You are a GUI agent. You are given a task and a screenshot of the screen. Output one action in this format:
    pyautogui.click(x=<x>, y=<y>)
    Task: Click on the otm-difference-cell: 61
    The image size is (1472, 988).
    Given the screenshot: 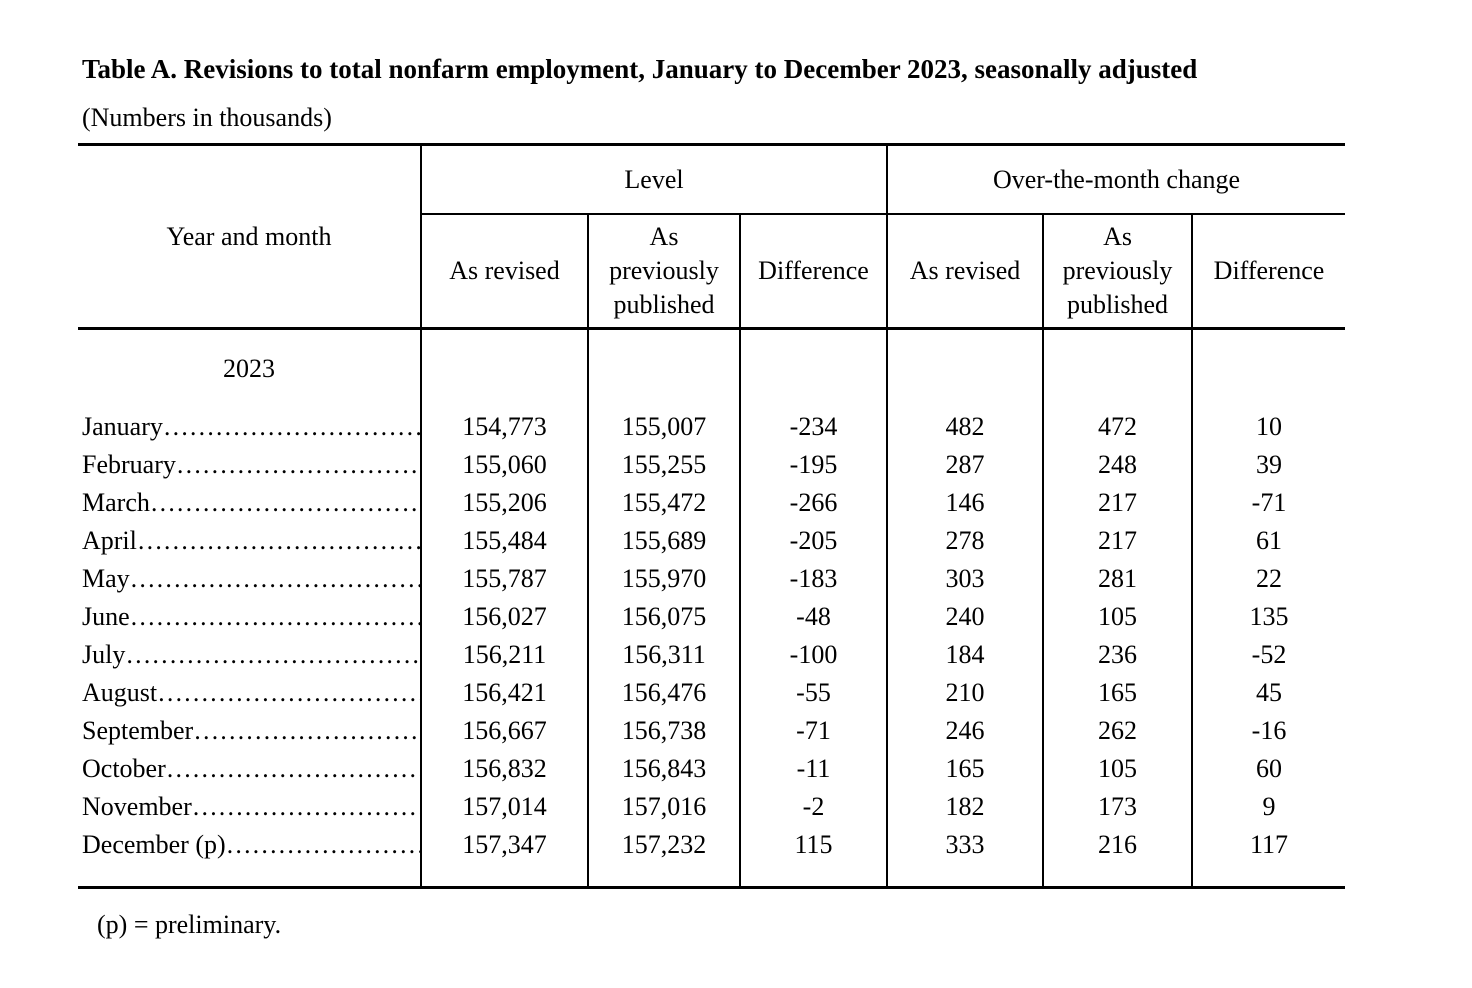 What is the action you would take?
    pyautogui.click(x=1268, y=541)
    